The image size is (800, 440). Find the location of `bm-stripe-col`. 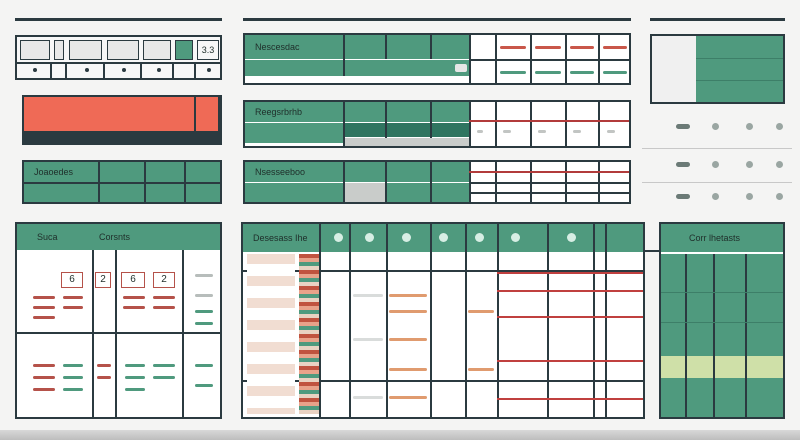

bm-stripe-col is located at coordinates (309, 334).